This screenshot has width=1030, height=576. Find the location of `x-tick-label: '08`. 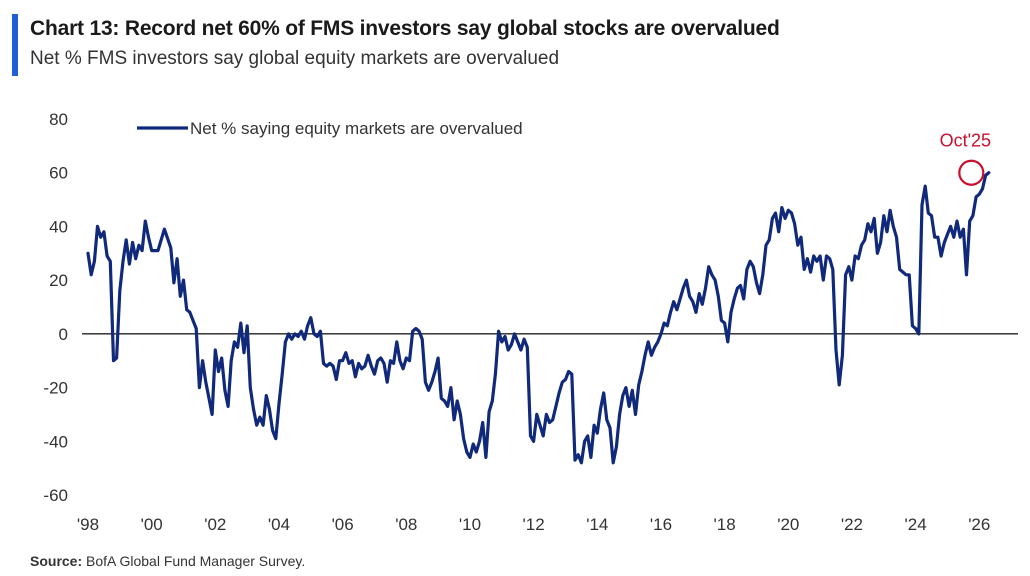

x-tick-label: '08 is located at coordinates (406, 524).